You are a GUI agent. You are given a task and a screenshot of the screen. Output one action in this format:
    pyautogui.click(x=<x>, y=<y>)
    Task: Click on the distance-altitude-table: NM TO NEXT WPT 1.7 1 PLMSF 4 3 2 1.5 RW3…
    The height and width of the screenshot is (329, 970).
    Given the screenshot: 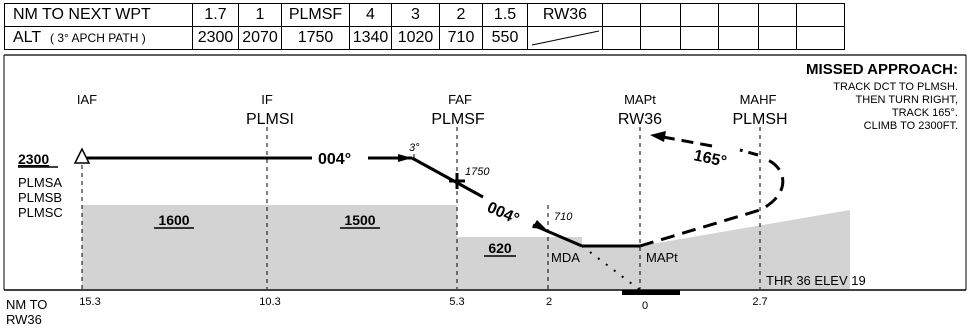 What is the action you would take?
    pyautogui.click(x=424, y=26)
    